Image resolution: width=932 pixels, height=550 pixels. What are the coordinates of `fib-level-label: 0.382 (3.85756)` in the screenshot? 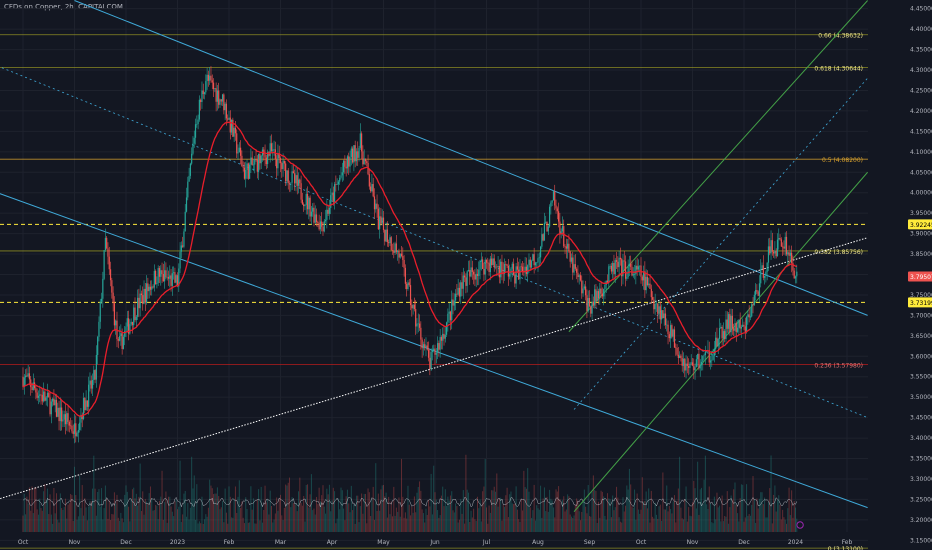 It's located at (838, 252).